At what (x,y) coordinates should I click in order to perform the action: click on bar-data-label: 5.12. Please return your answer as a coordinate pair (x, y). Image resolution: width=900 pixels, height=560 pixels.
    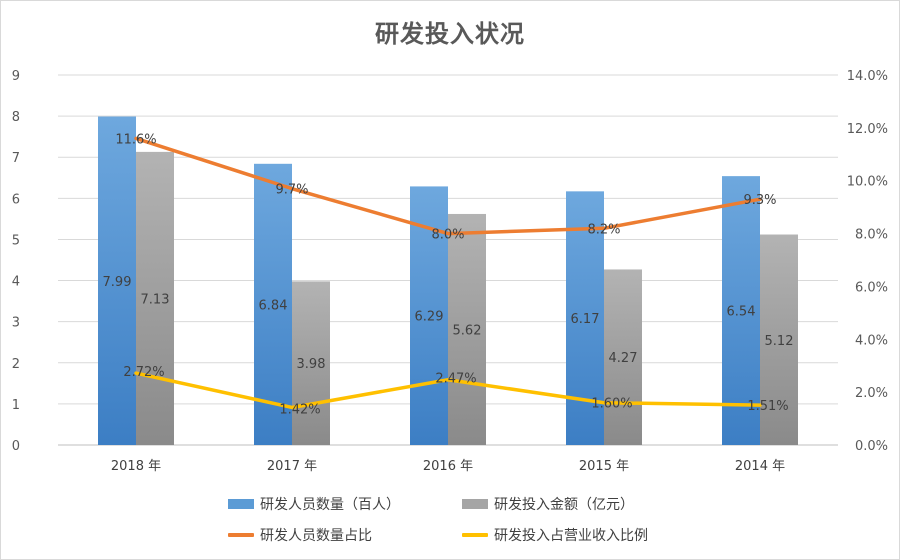
    Looking at the image, I should click on (779, 341).